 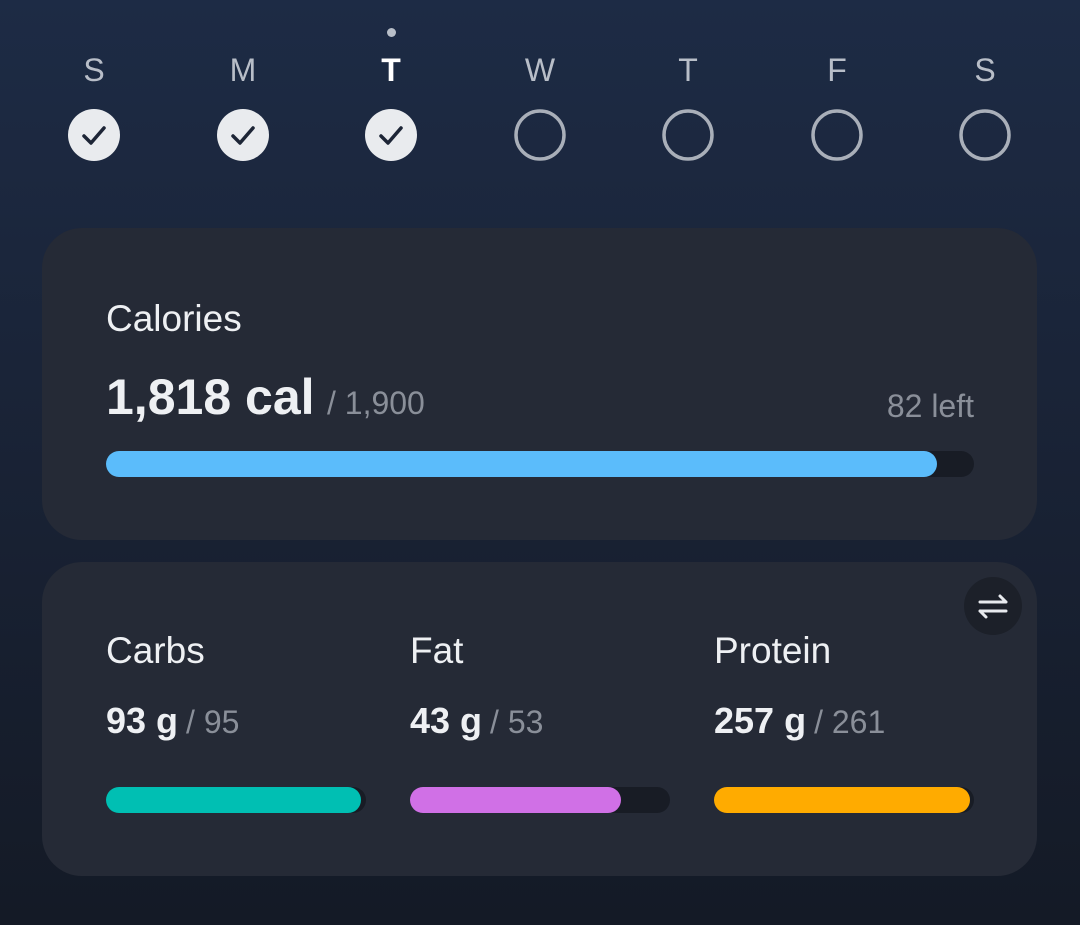 I want to click on macro-amount: 257 g/ 261, so click(x=799, y=721).